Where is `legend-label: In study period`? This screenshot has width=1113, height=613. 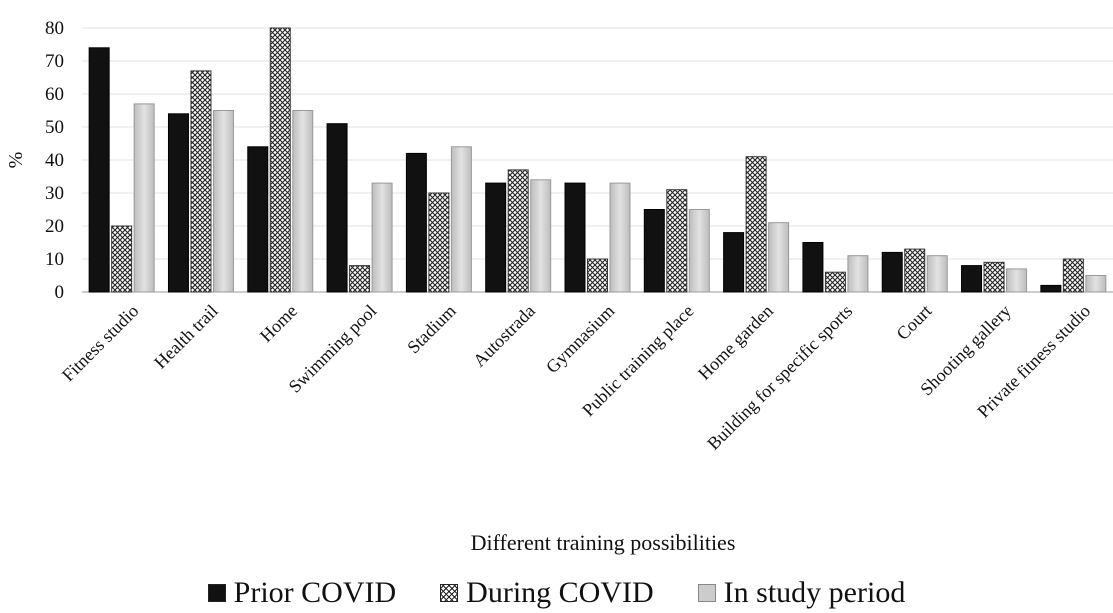
legend-label: In study period is located at coordinates (814, 592).